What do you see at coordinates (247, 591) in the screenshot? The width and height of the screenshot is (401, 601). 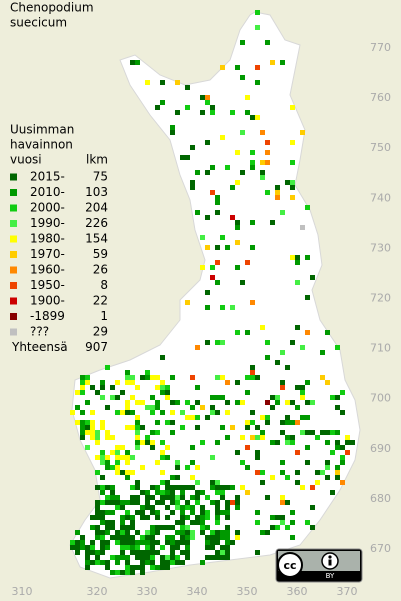 I see `grid-label-x: 350` at bounding box center [247, 591].